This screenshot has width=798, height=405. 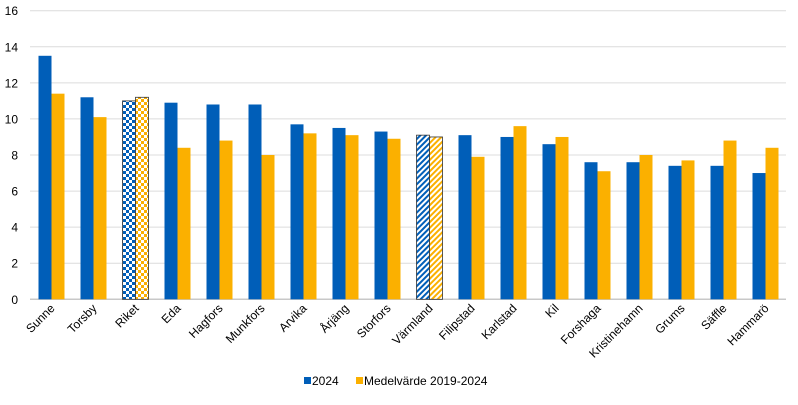 I want to click on x-tick-label: Eda, so click(x=171, y=313).